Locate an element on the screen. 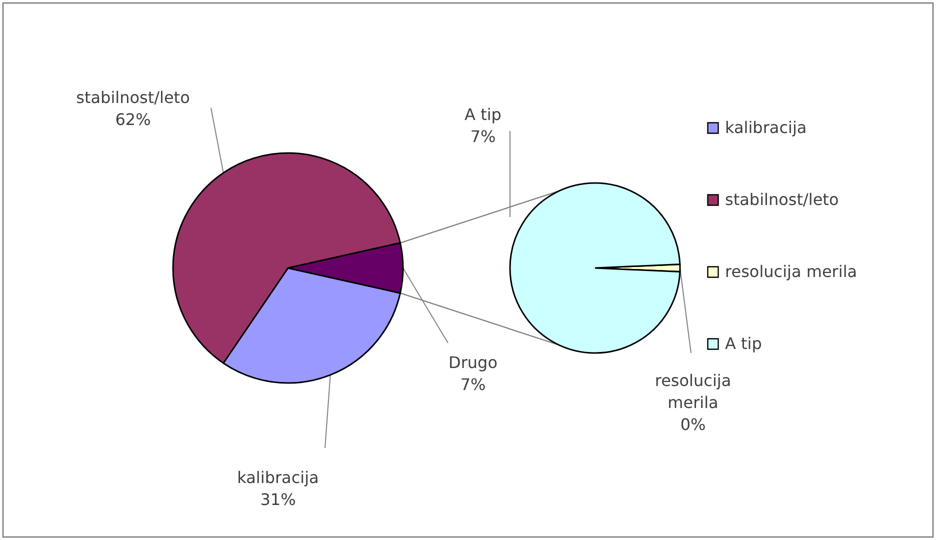 The width and height of the screenshot is (936, 540). data-label: 0% is located at coordinates (693, 424).